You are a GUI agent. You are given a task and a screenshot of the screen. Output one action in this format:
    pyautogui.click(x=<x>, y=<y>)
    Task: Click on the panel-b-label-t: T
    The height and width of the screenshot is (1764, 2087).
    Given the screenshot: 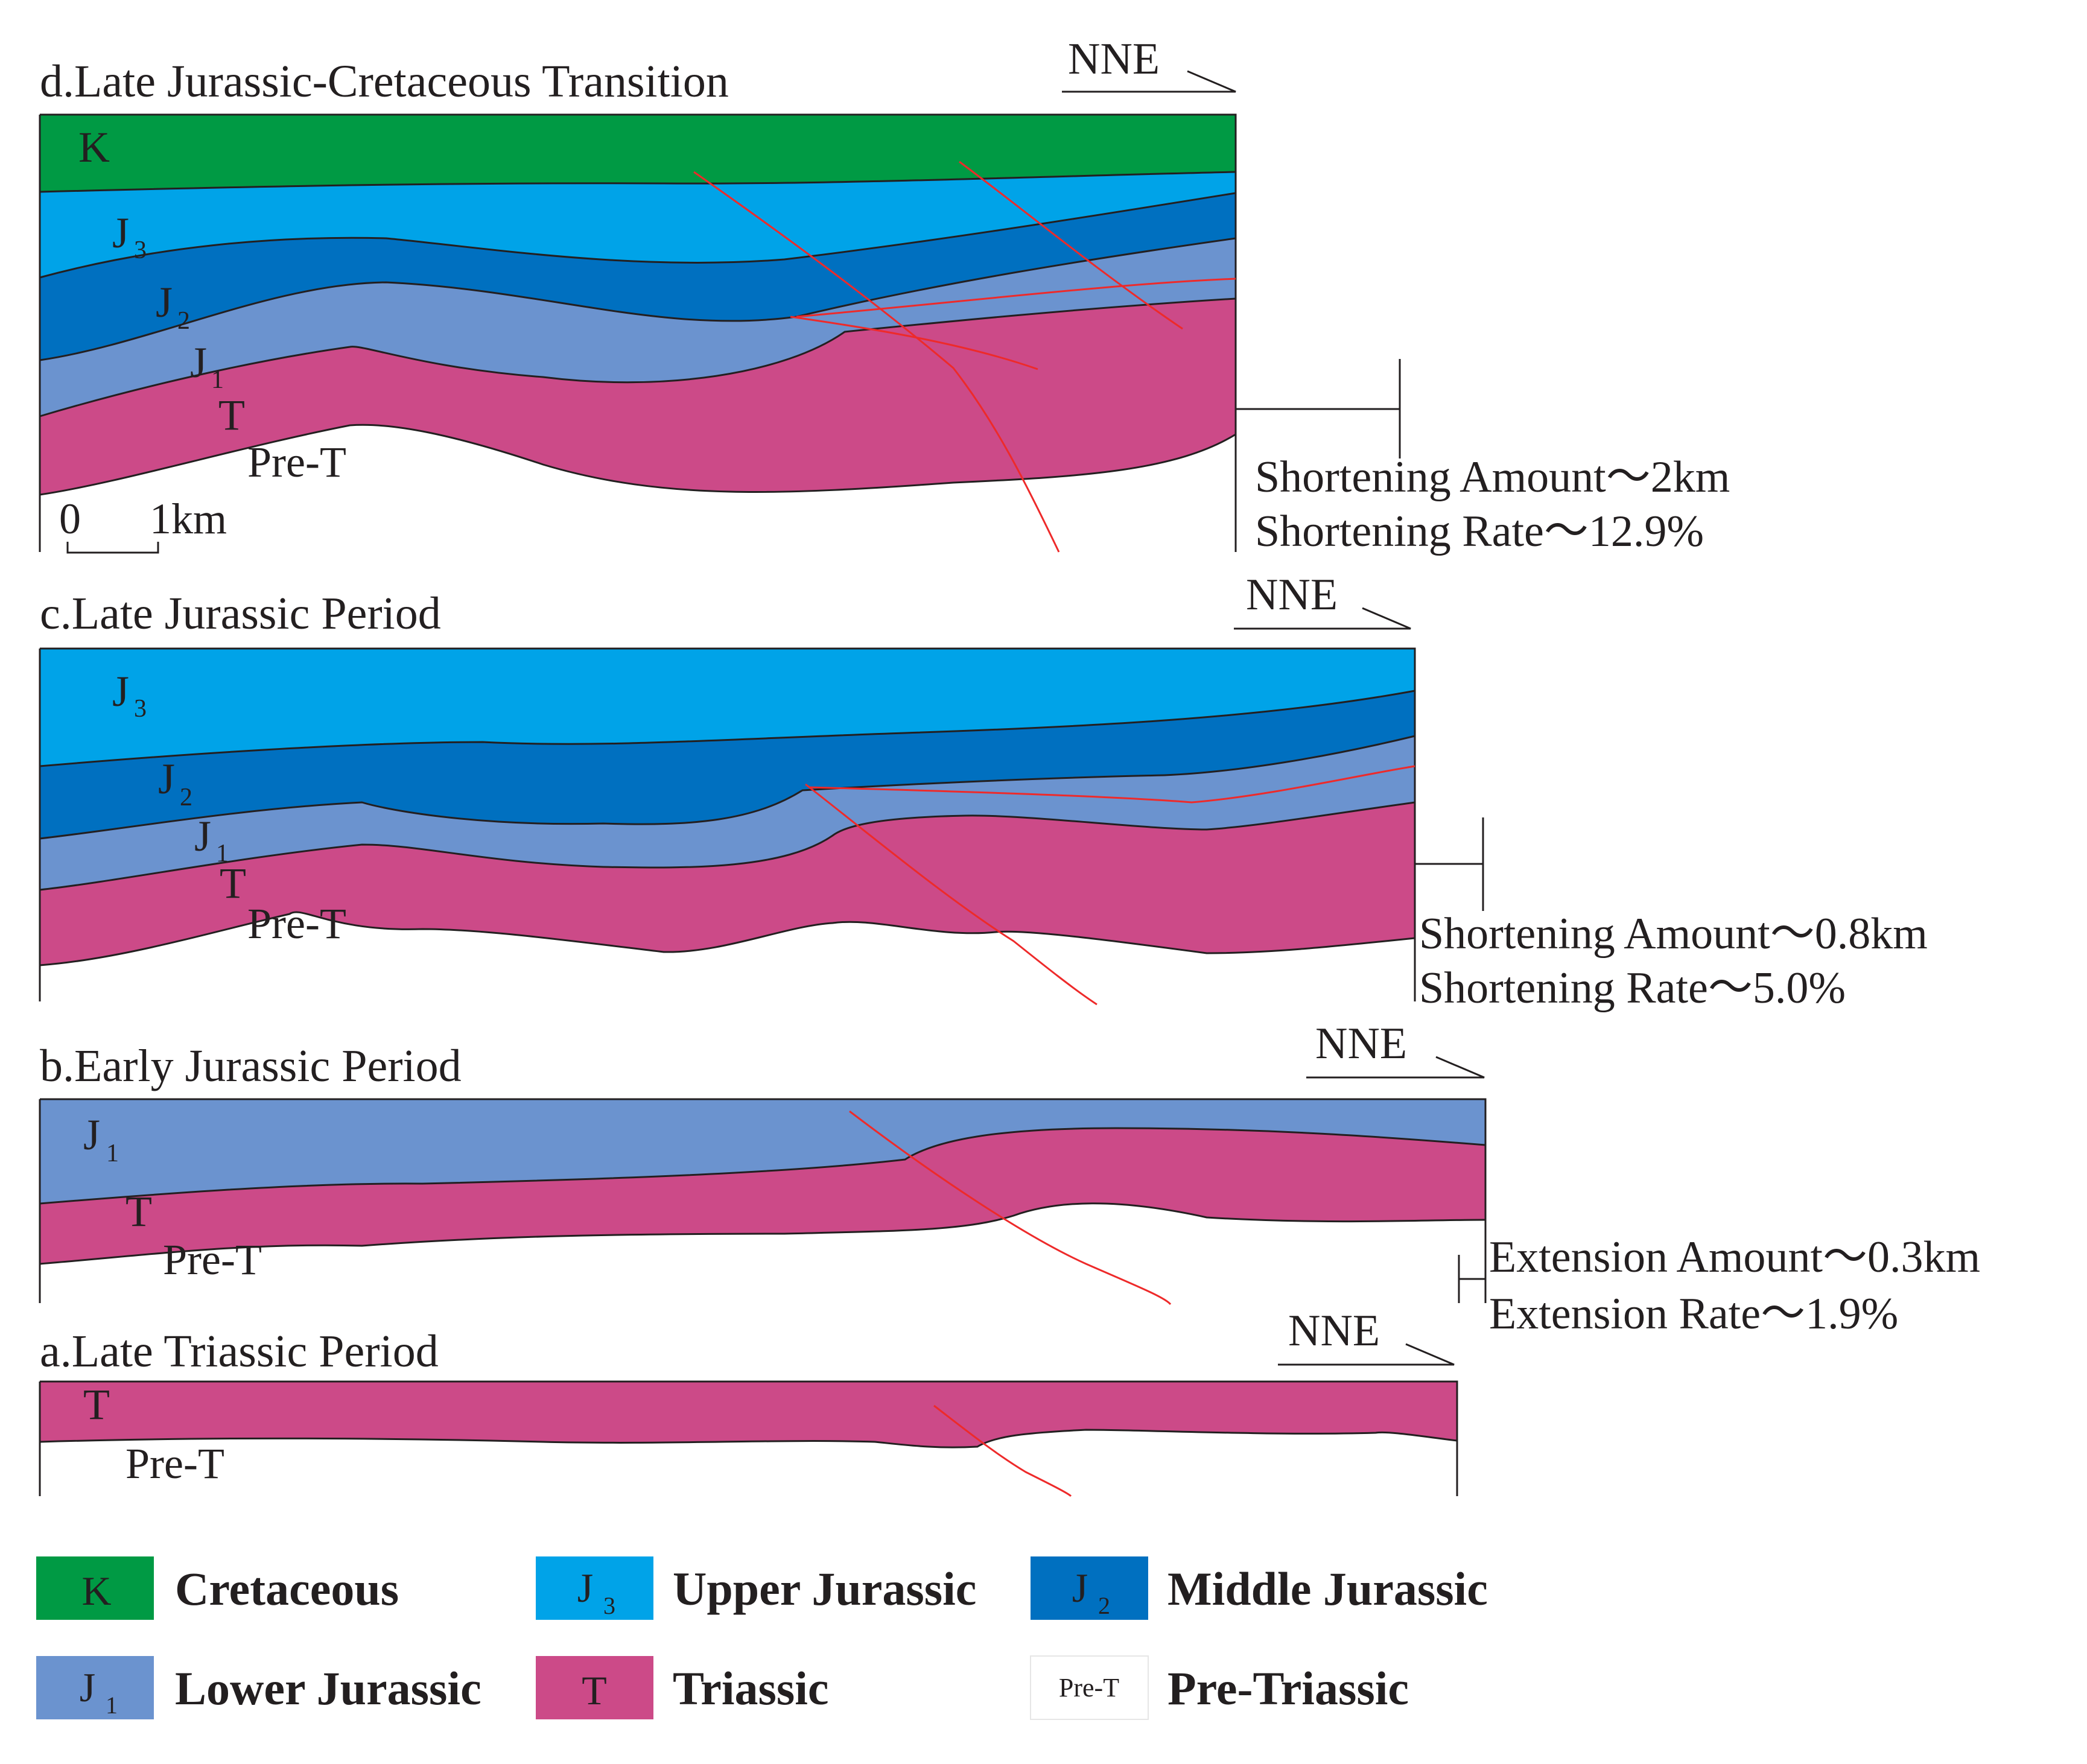 What is the action you would take?
    pyautogui.click(x=138, y=1211)
    